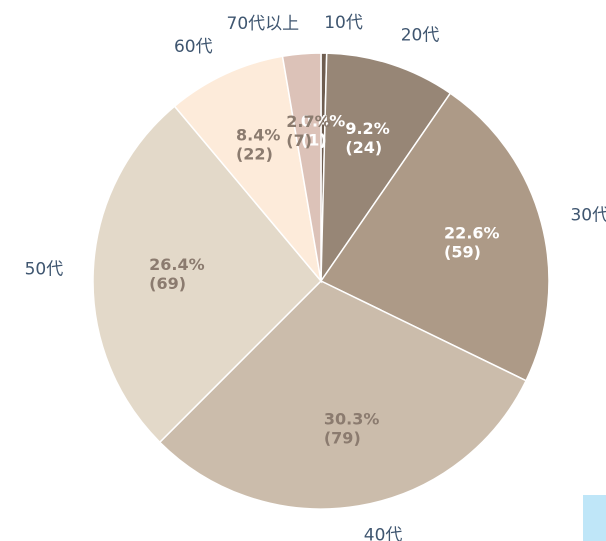 The width and height of the screenshot is (606, 541). Describe the element at coordinates (314, 140) in the screenshot. I see `count-label: (1)` at that location.